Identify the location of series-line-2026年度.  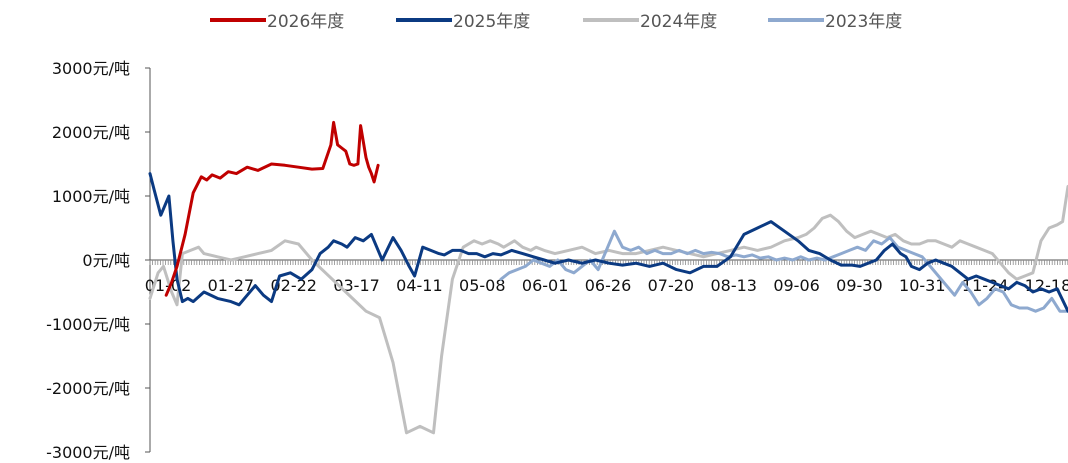
(272, 208).